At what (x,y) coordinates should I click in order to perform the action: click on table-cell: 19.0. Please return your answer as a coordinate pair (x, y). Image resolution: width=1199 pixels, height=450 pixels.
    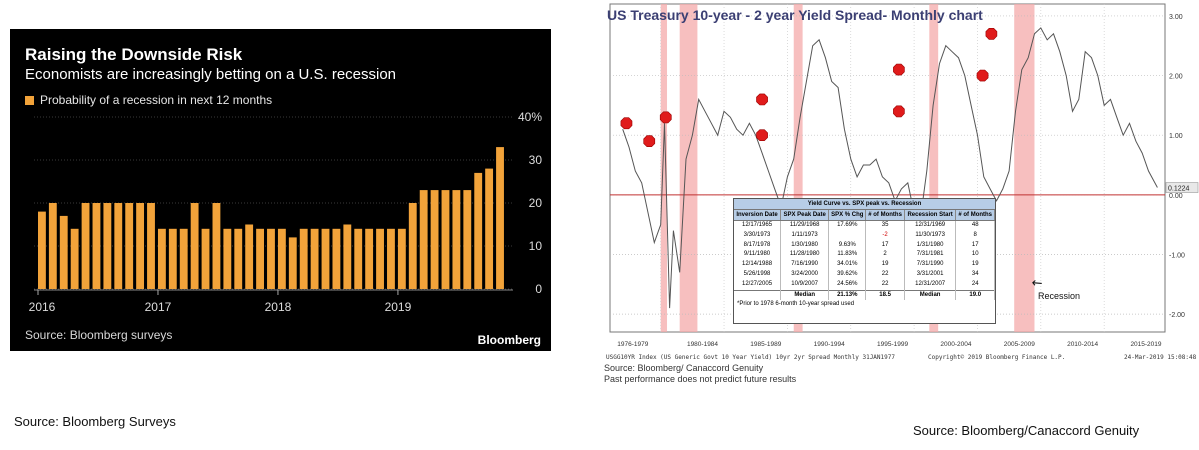
    Looking at the image, I should click on (975, 295).